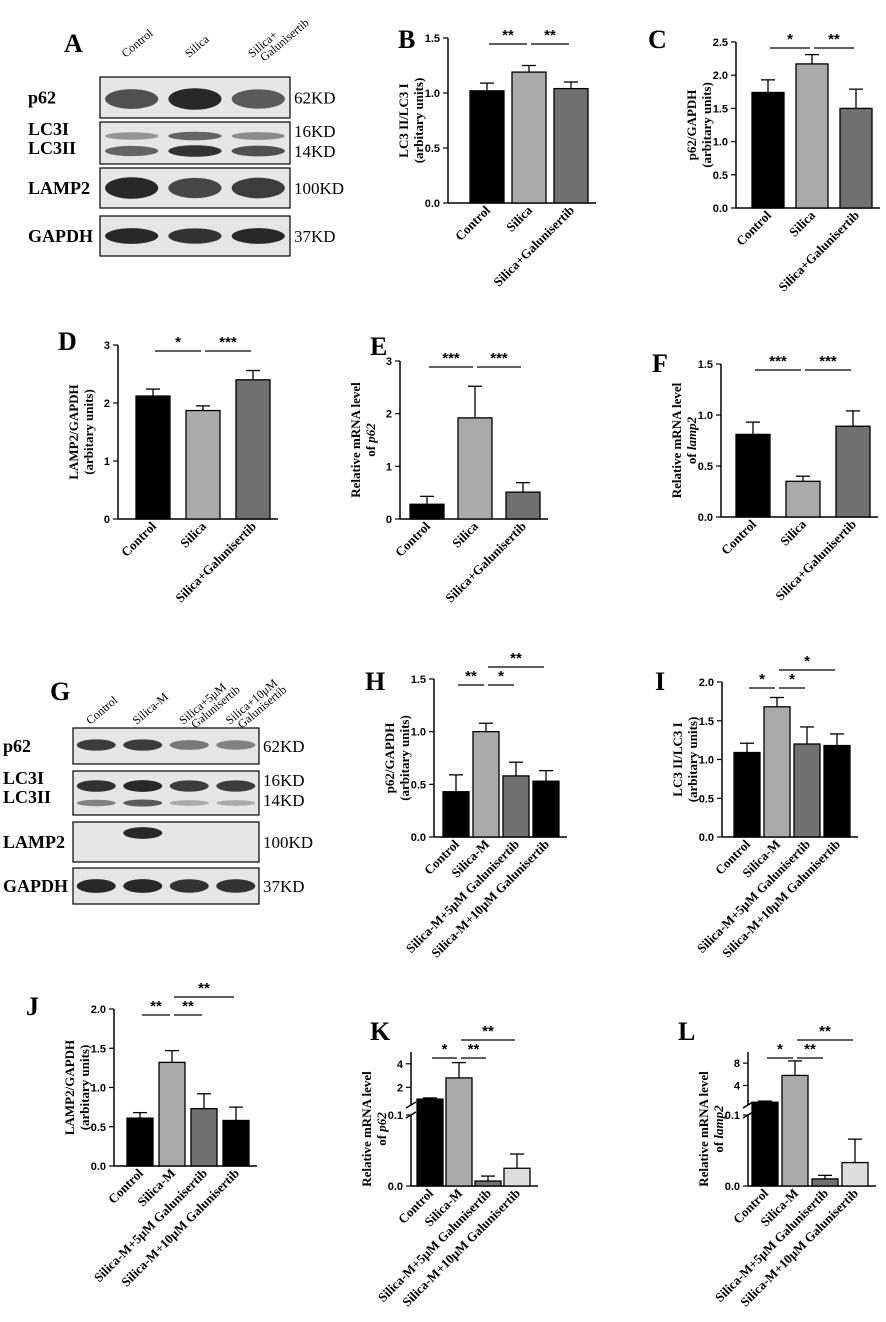  Describe the element at coordinates (366, 1129) in the screenshot. I see `y-axis-title-line: Relative mRNA level` at that location.